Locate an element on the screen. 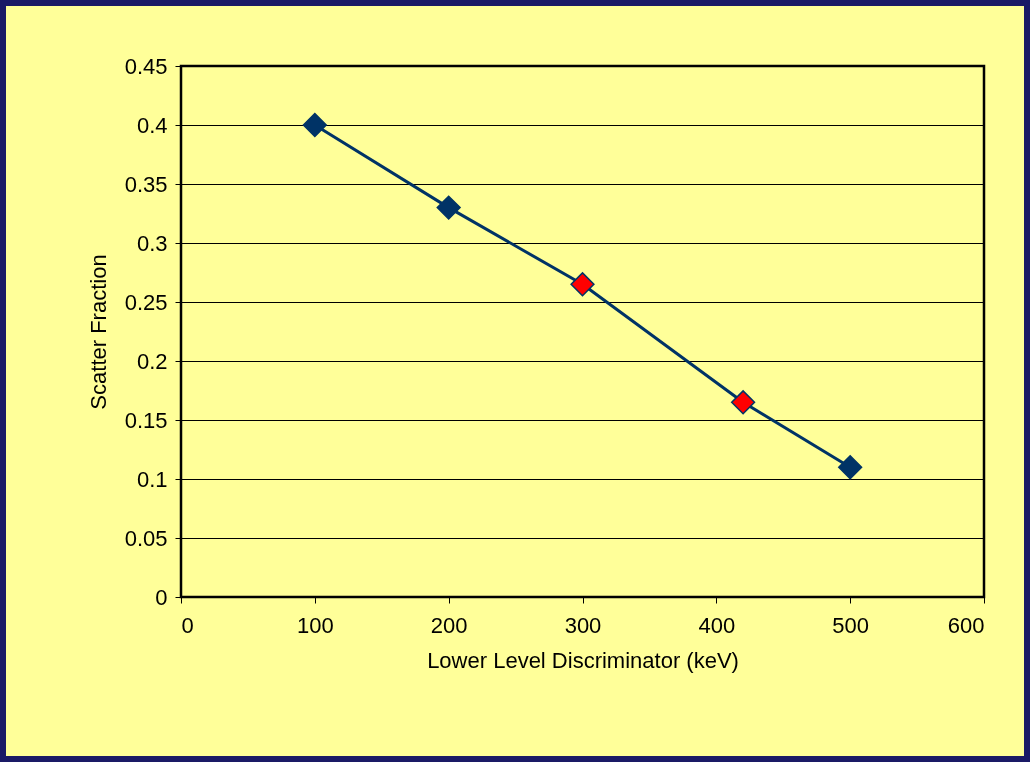 Image resolution: width=1030 pixels, height=762 pixels. x-tick-label: 300 is located at coordinates (583, 625).